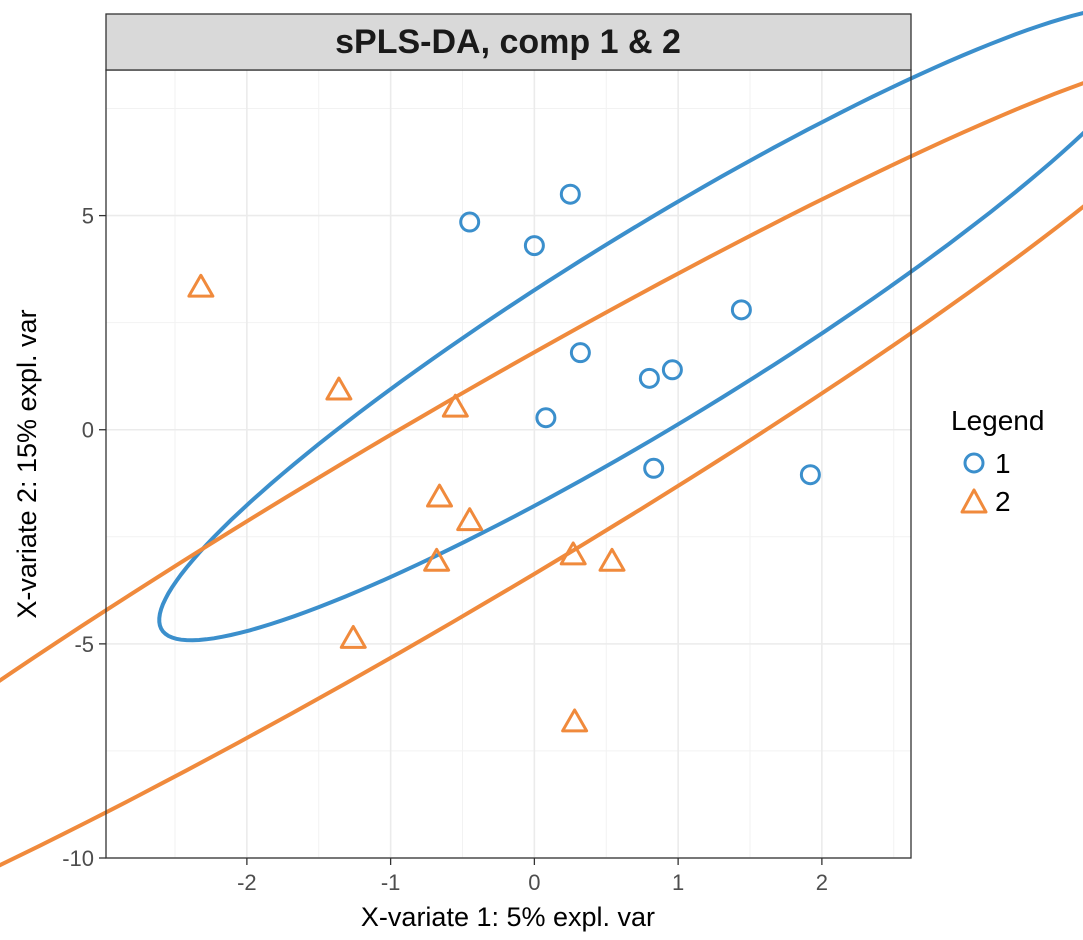 The width and height of the screenshot is (1083, 940). I want to click on x-tick-label: 2, so click(822, 882).